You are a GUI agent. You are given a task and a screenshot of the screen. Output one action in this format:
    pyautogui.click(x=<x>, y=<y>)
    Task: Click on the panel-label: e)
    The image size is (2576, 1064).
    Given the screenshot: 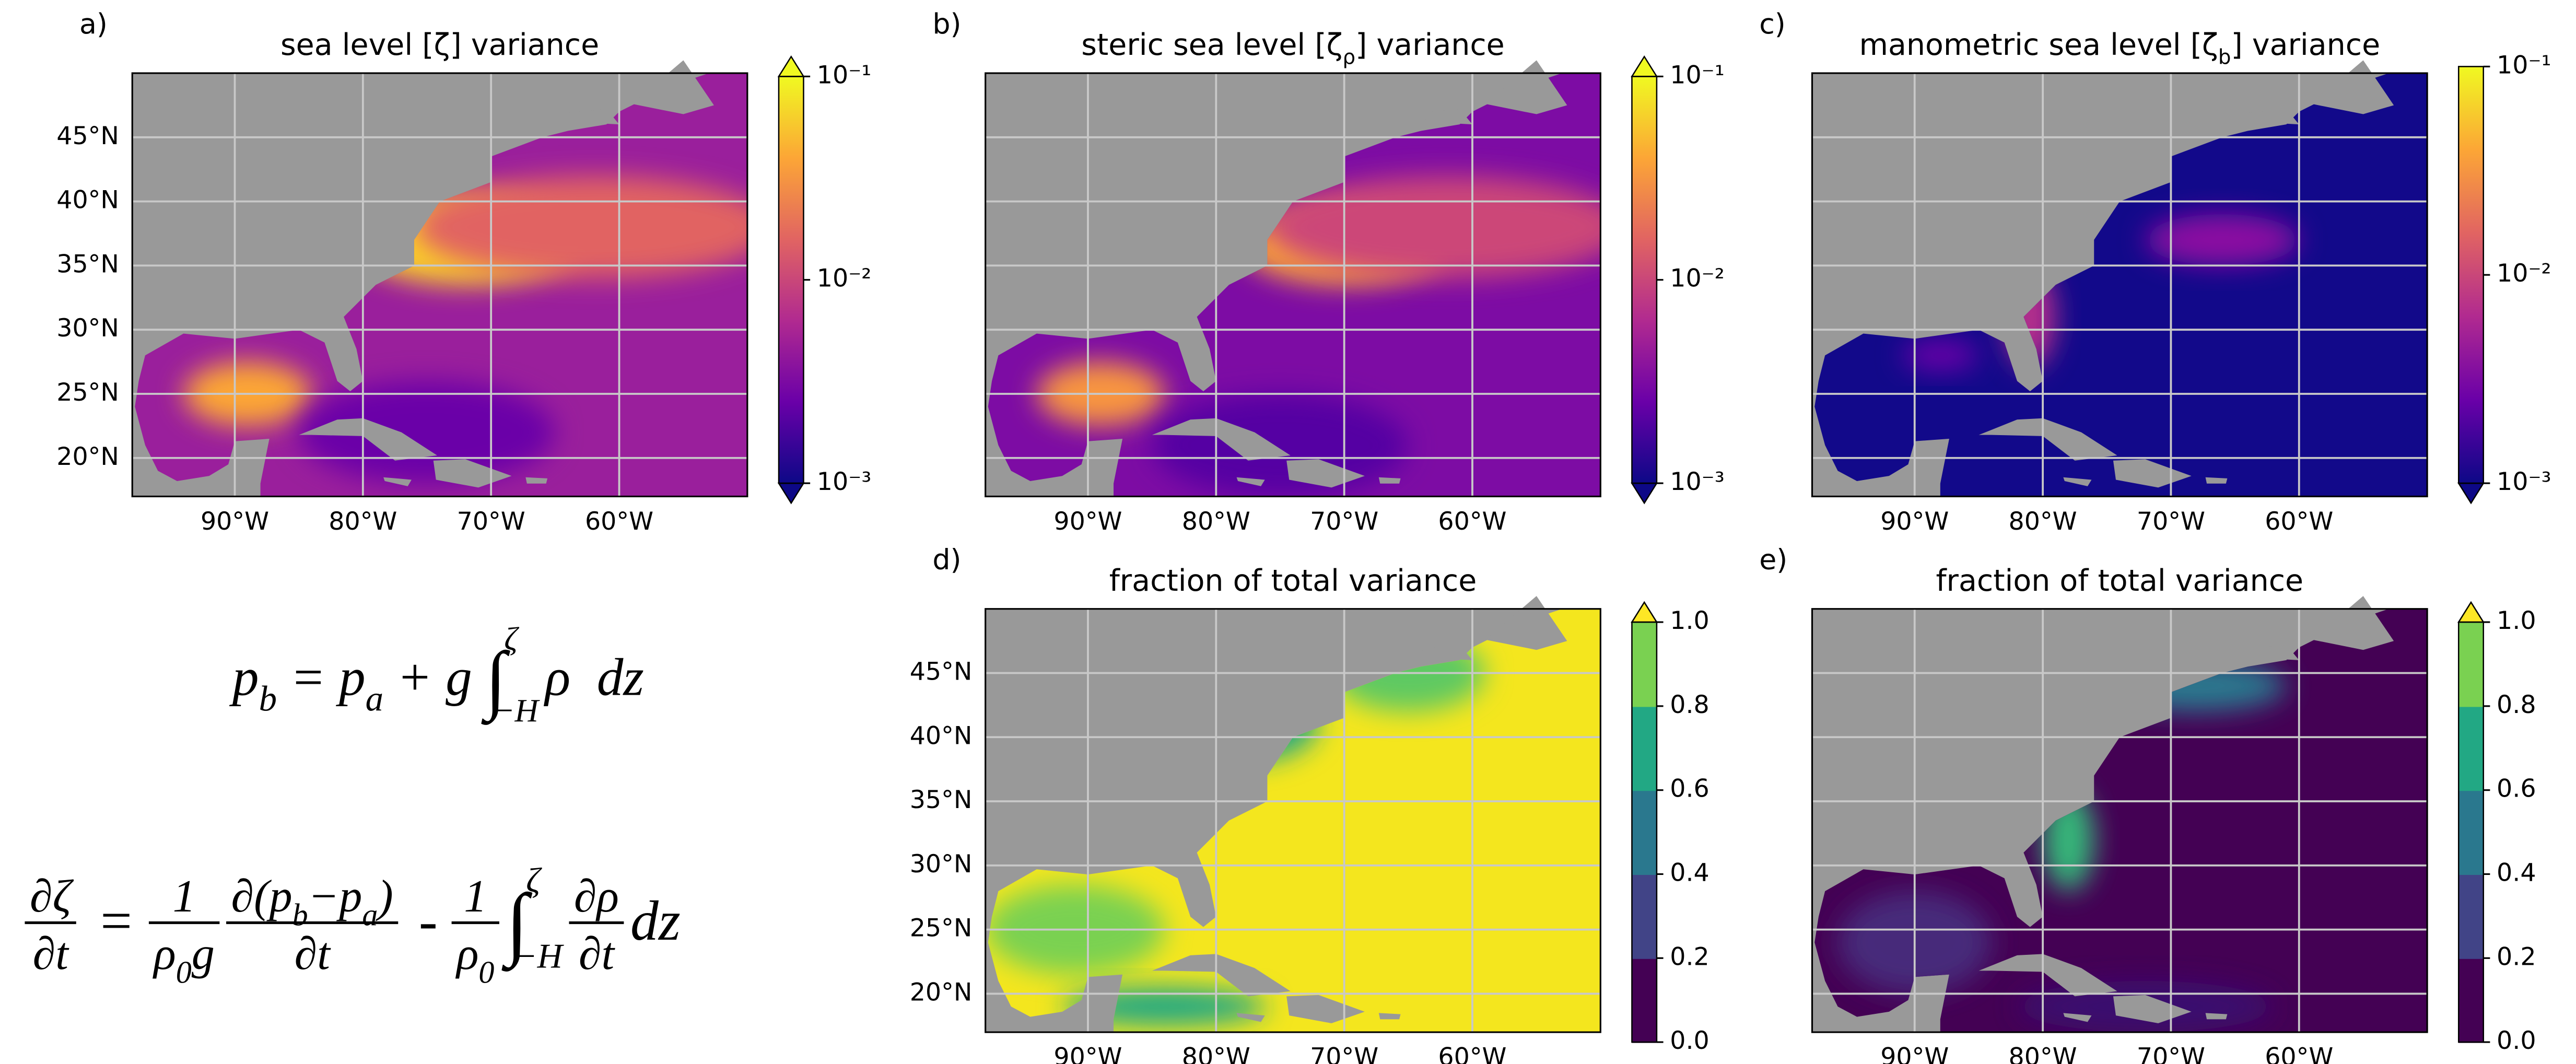 What is the action you would take?
    pyautogui.click(x=1773, y=560)
    